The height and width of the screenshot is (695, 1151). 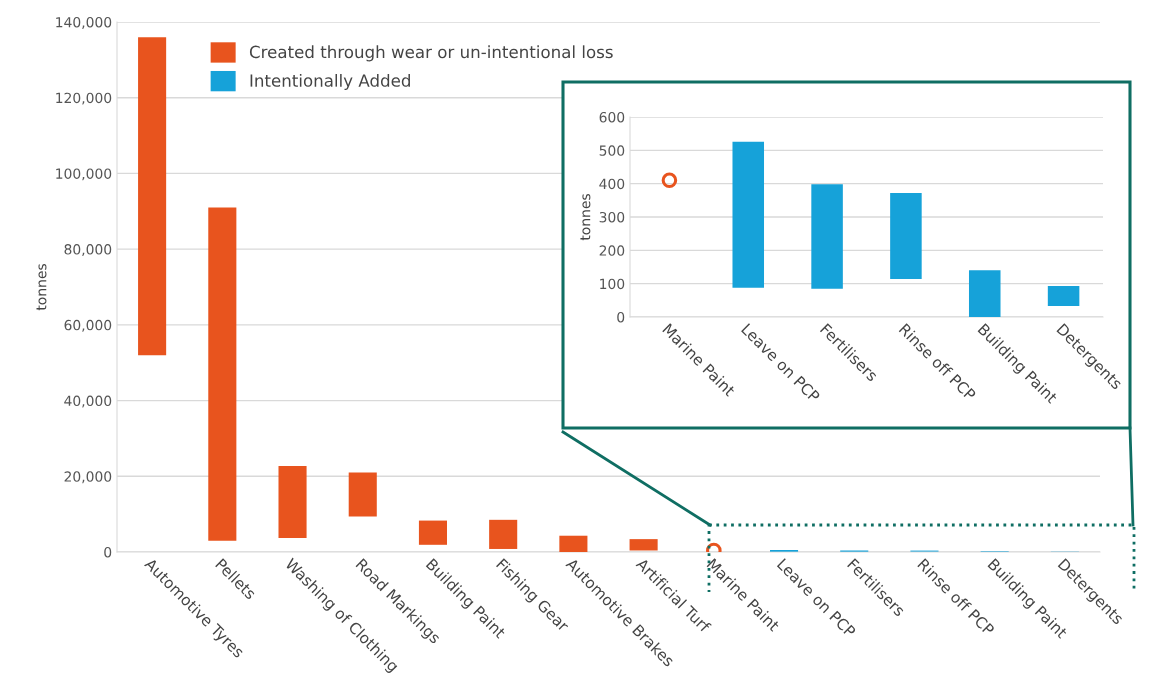 What do you see at coordinates (88, 477) in the screenshot?
I see `y-tick-label: 20,000` at bounding box center [88, 477].